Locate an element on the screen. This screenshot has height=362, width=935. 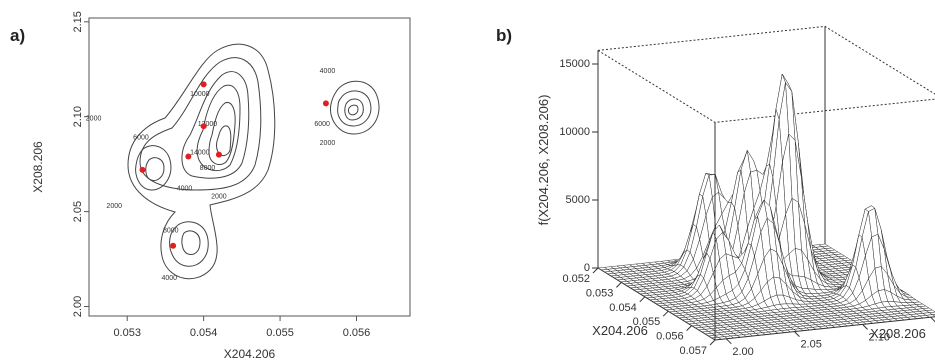
contour-value-label: 12000 is located at coordinates (208, 124).